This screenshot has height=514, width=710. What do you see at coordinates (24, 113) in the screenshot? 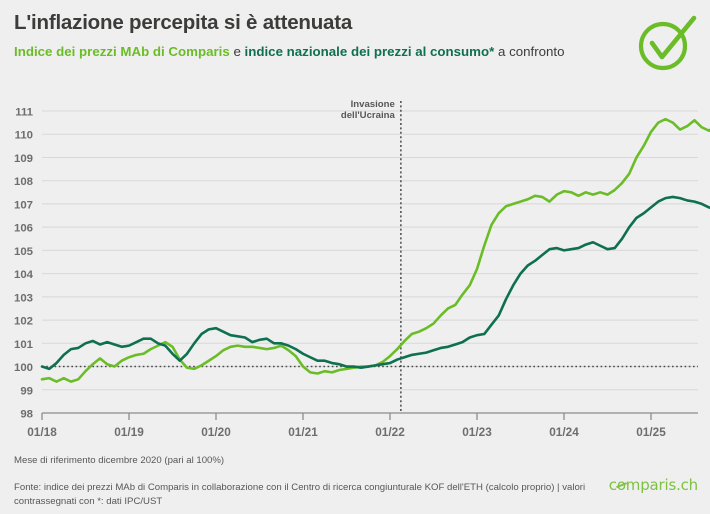
I see `y-axis-tick-label: 111` at bounding box center [24, 113].